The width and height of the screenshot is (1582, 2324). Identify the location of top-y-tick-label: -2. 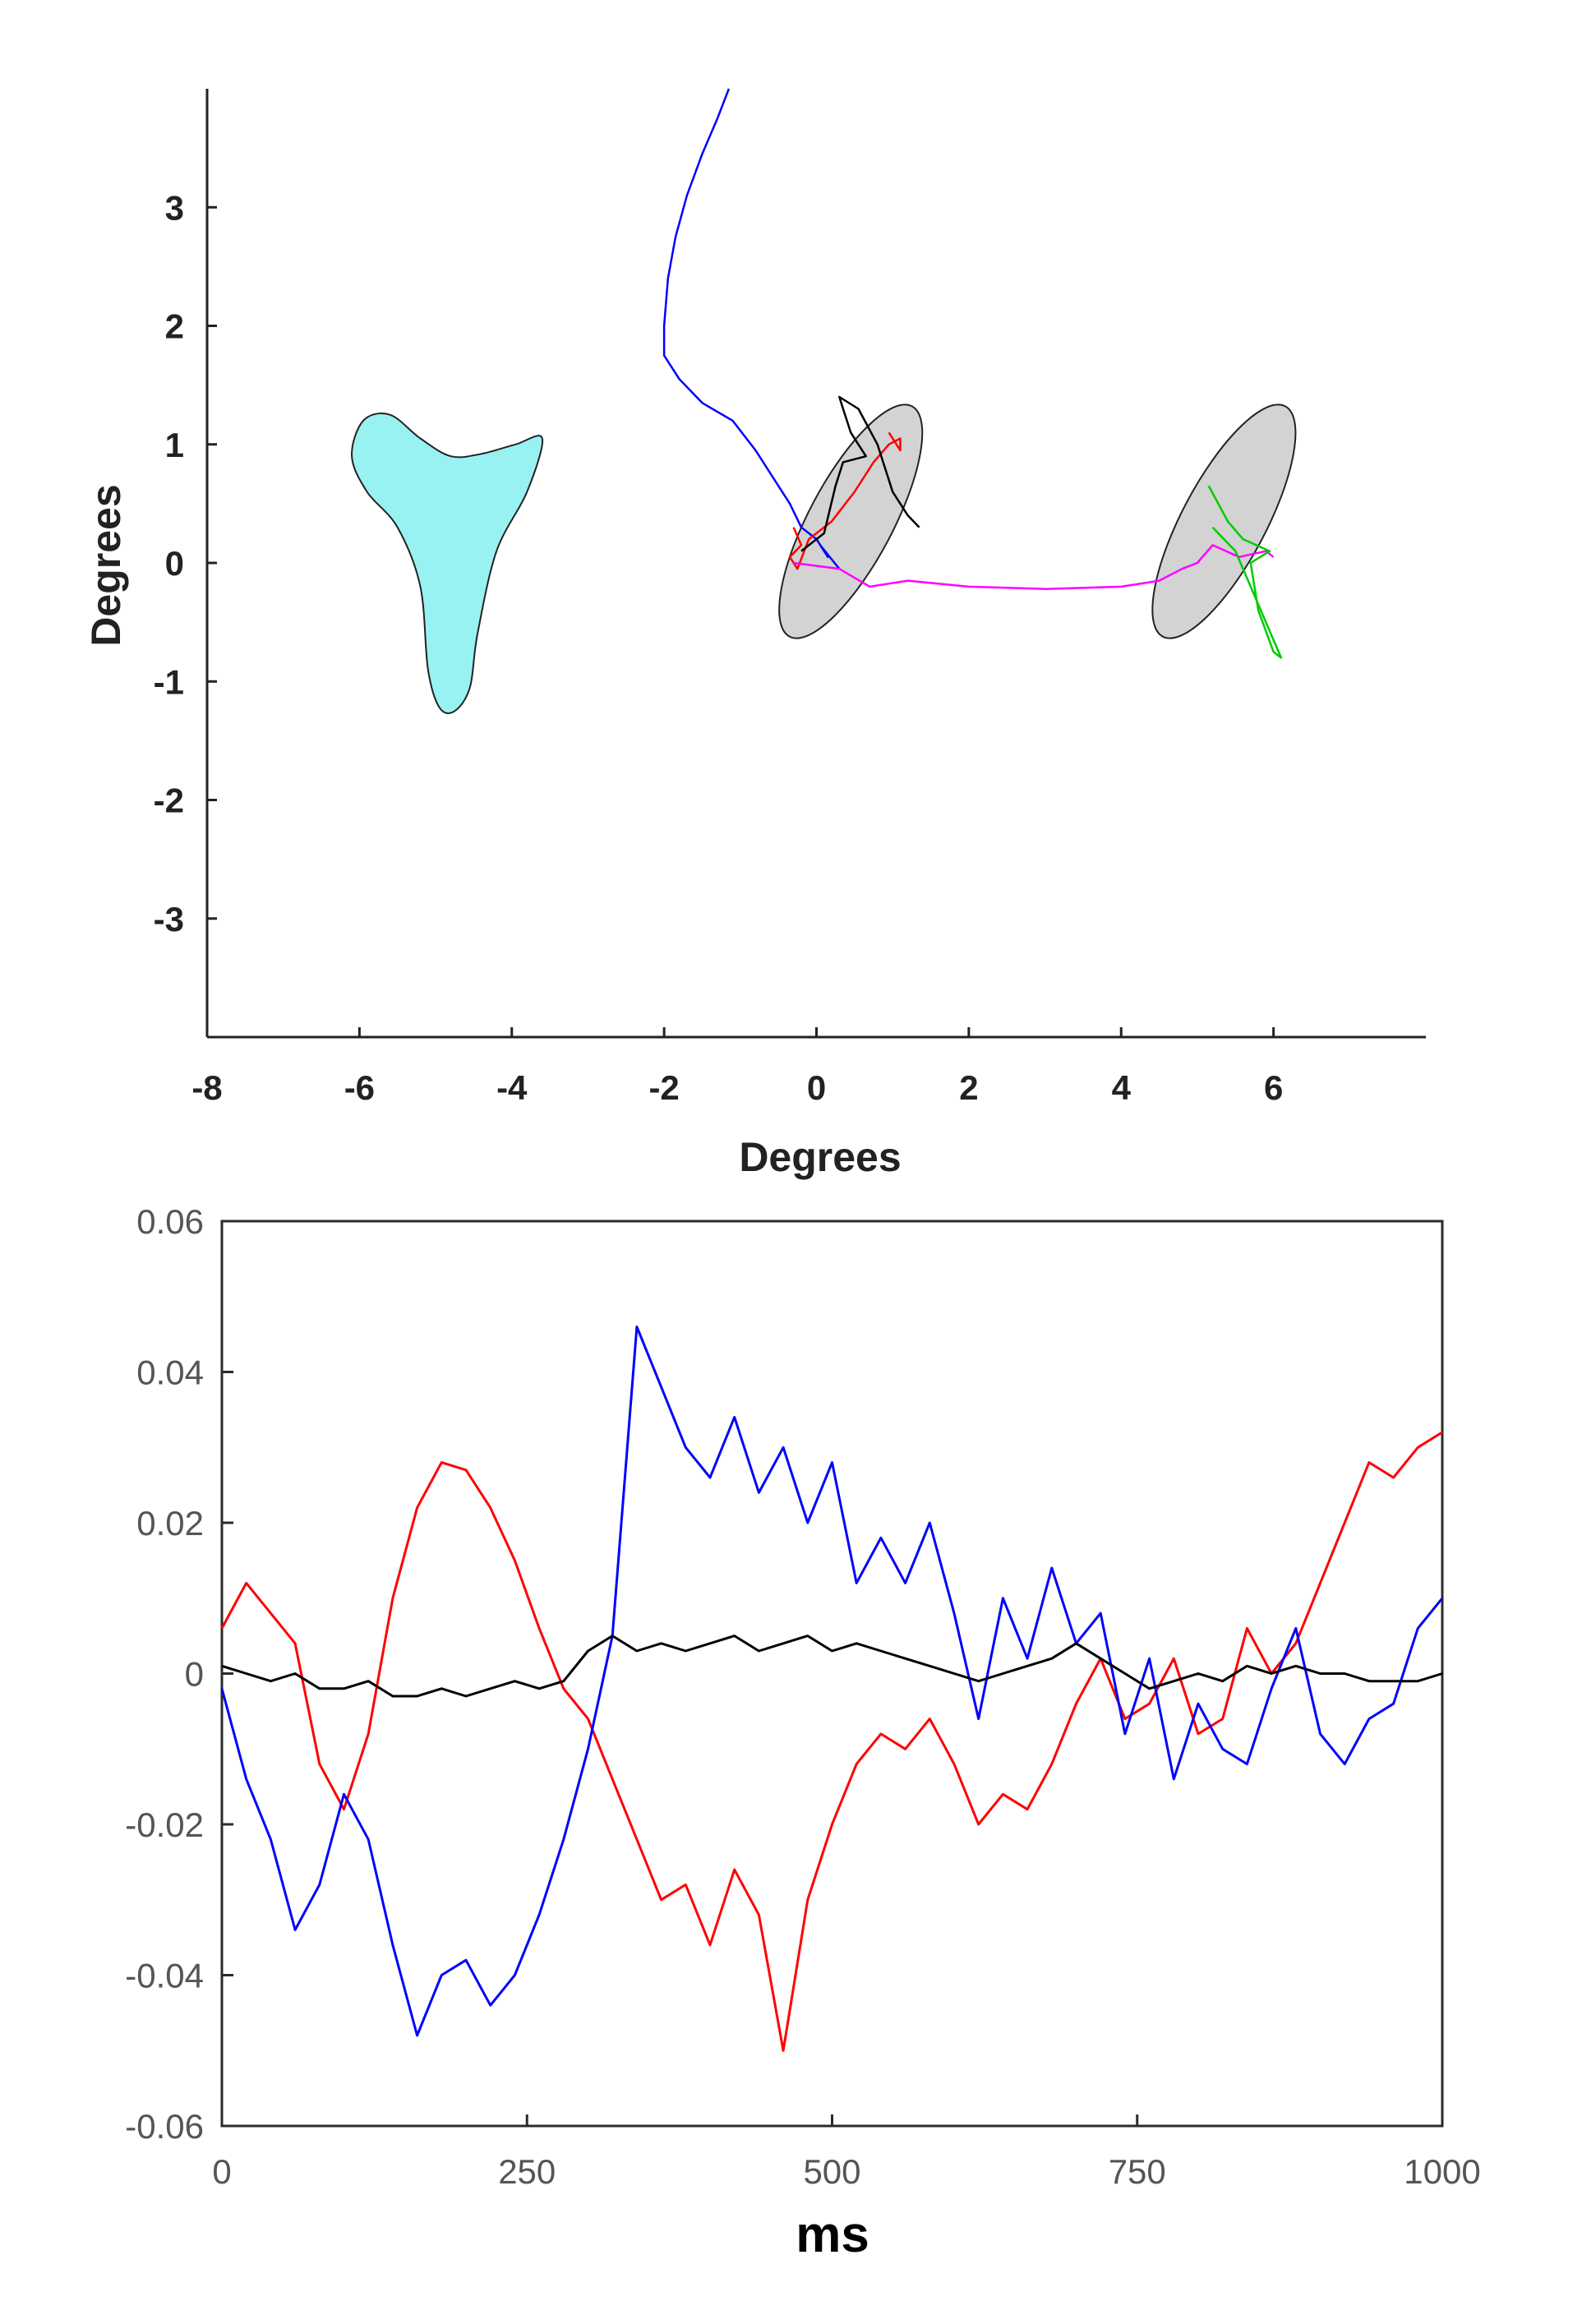
(169, 801).